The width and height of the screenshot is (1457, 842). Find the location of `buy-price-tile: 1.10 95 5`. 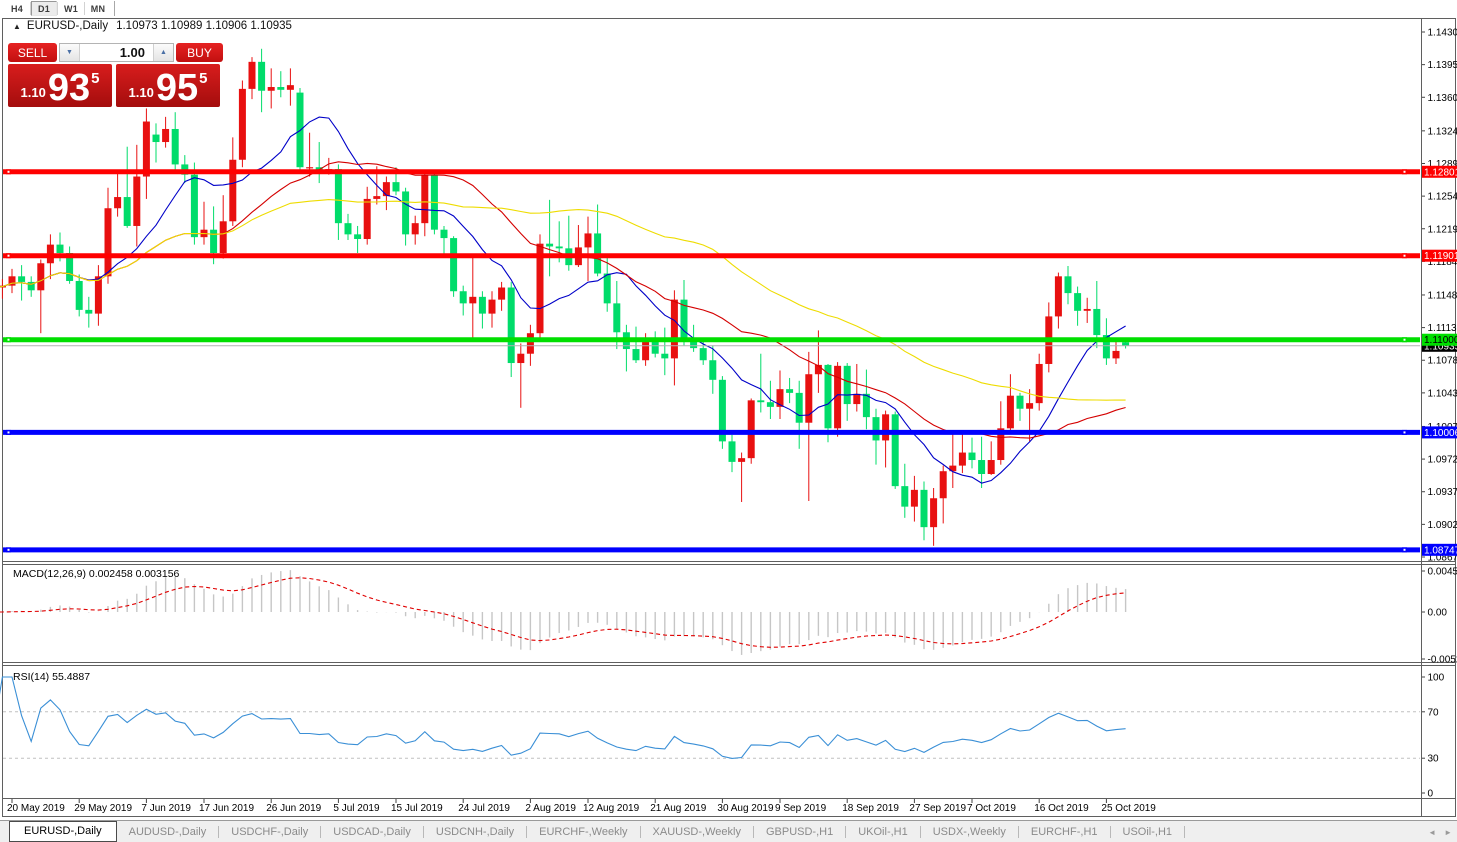

buy-price-tile: 1.10 95 5 is located at coordinates (168, 85).